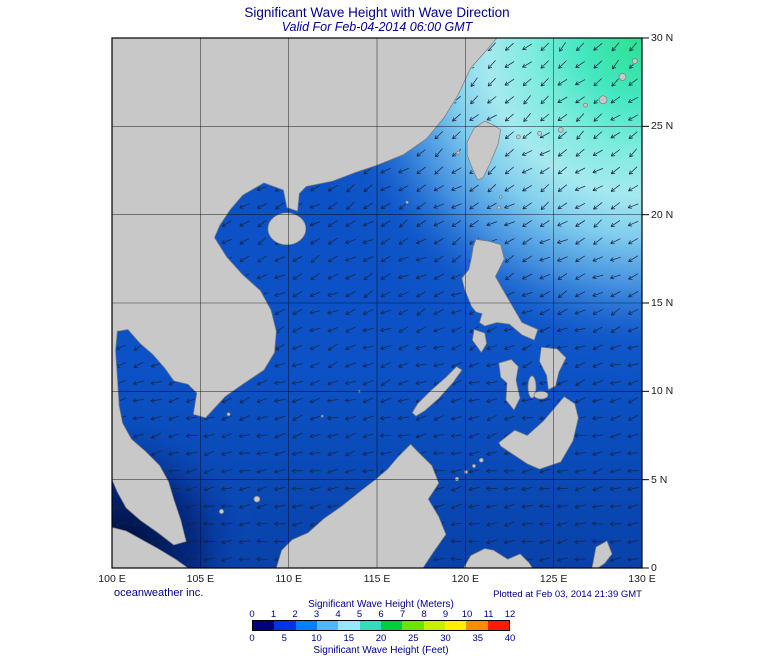 The width and height of the screenshot is (775, 665). I want to click on lat-tick-label: 5 N, so click(659, 479).